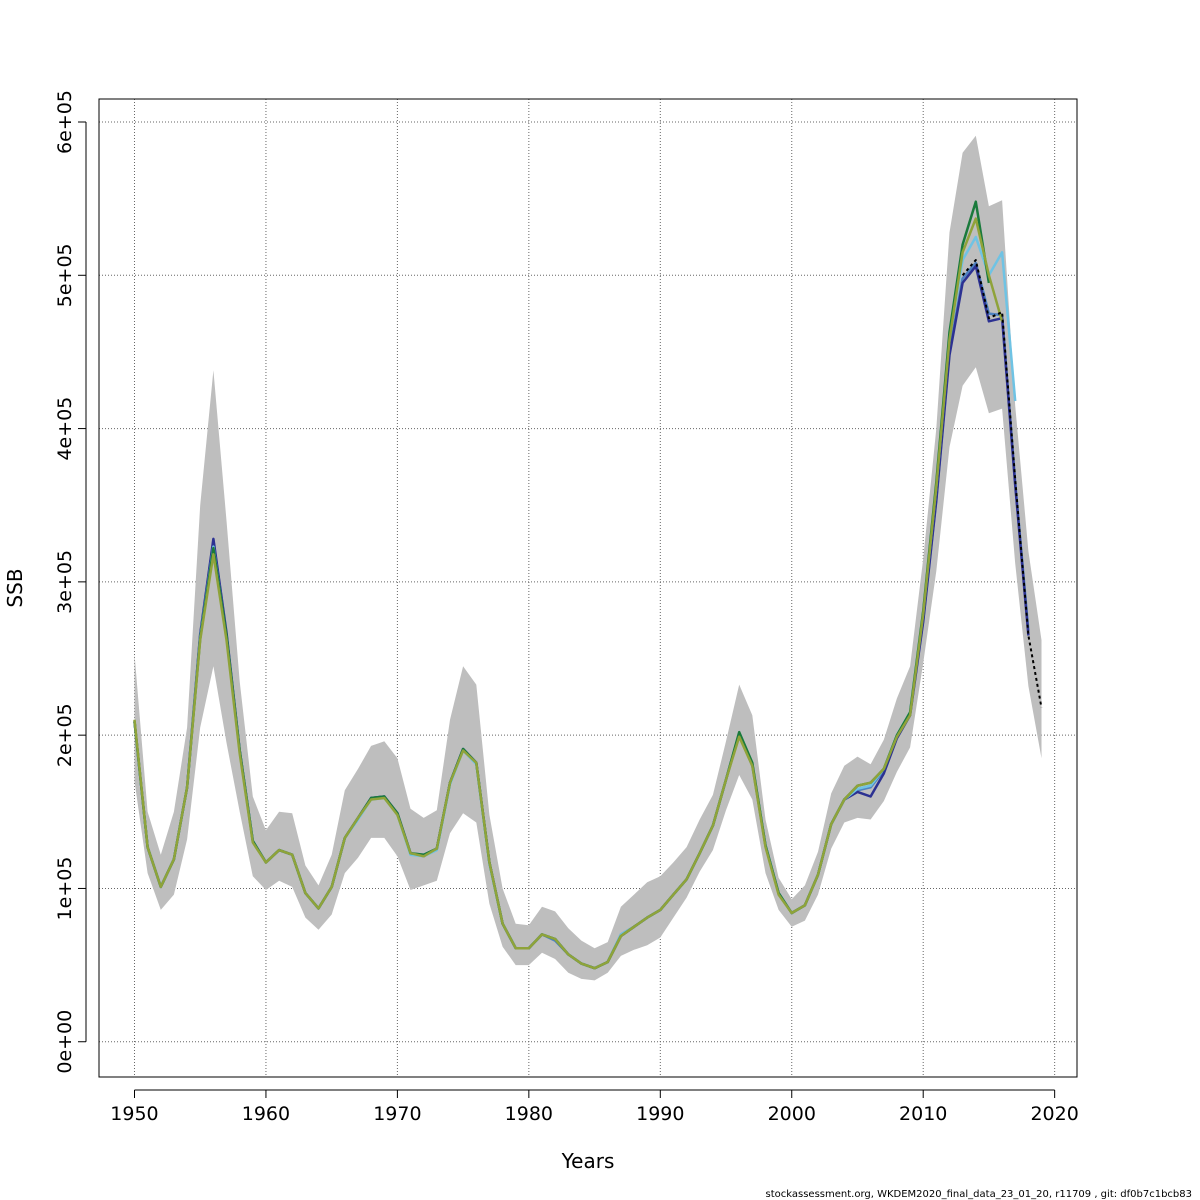  I want to click on y-tick-label-2: 2e+05, so click(65, 735).